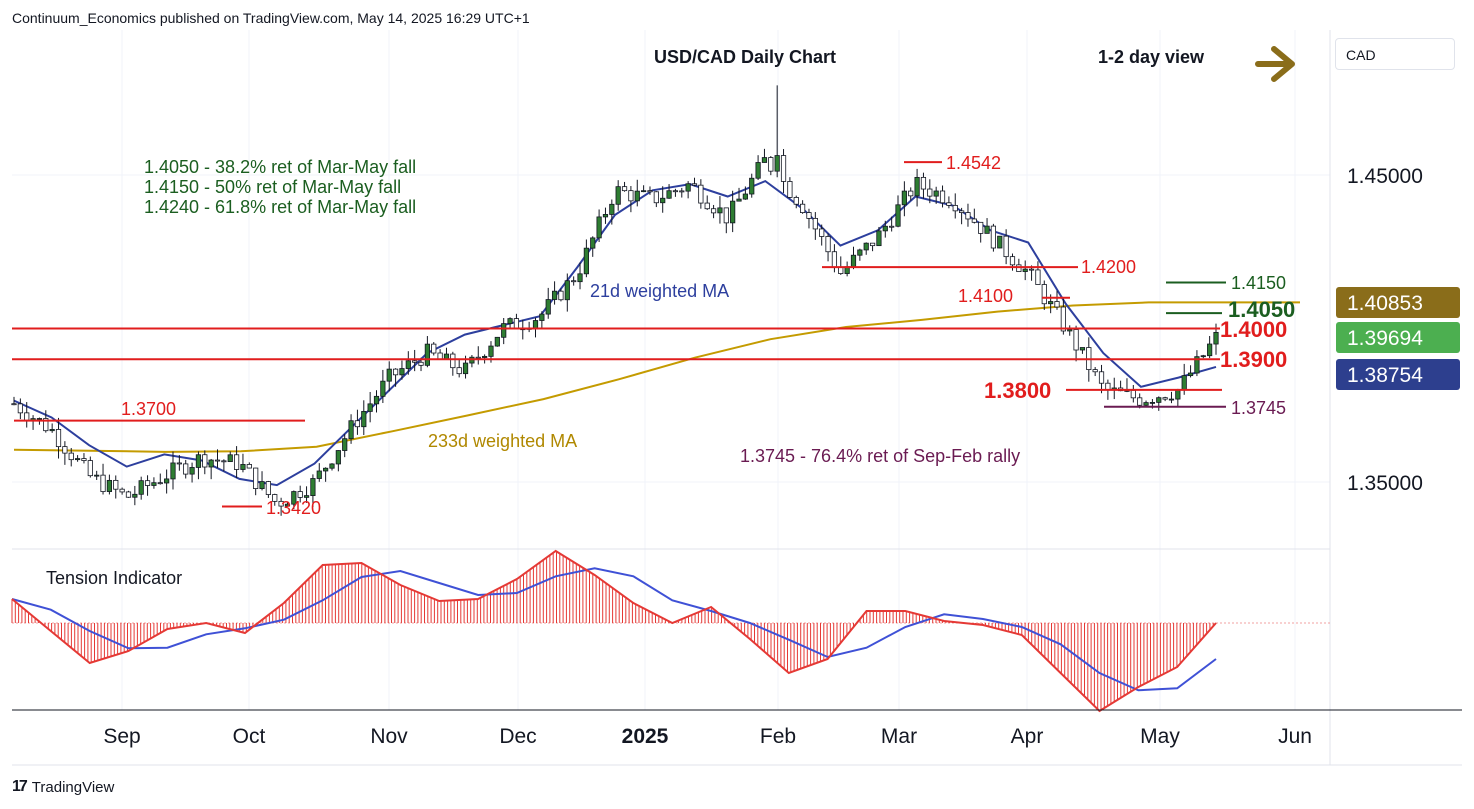 Image resolution: width=1474 pixels, height=809 pixels. Describe the element at coordinates (502, 441) in the screenshot. I see `wma233-label: 233d weighted MA` at that location.